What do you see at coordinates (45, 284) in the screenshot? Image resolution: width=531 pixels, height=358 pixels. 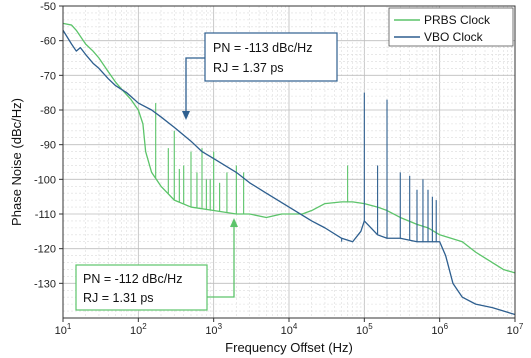 I see `y-tick-label: -130` at bounding box center [45, 284].